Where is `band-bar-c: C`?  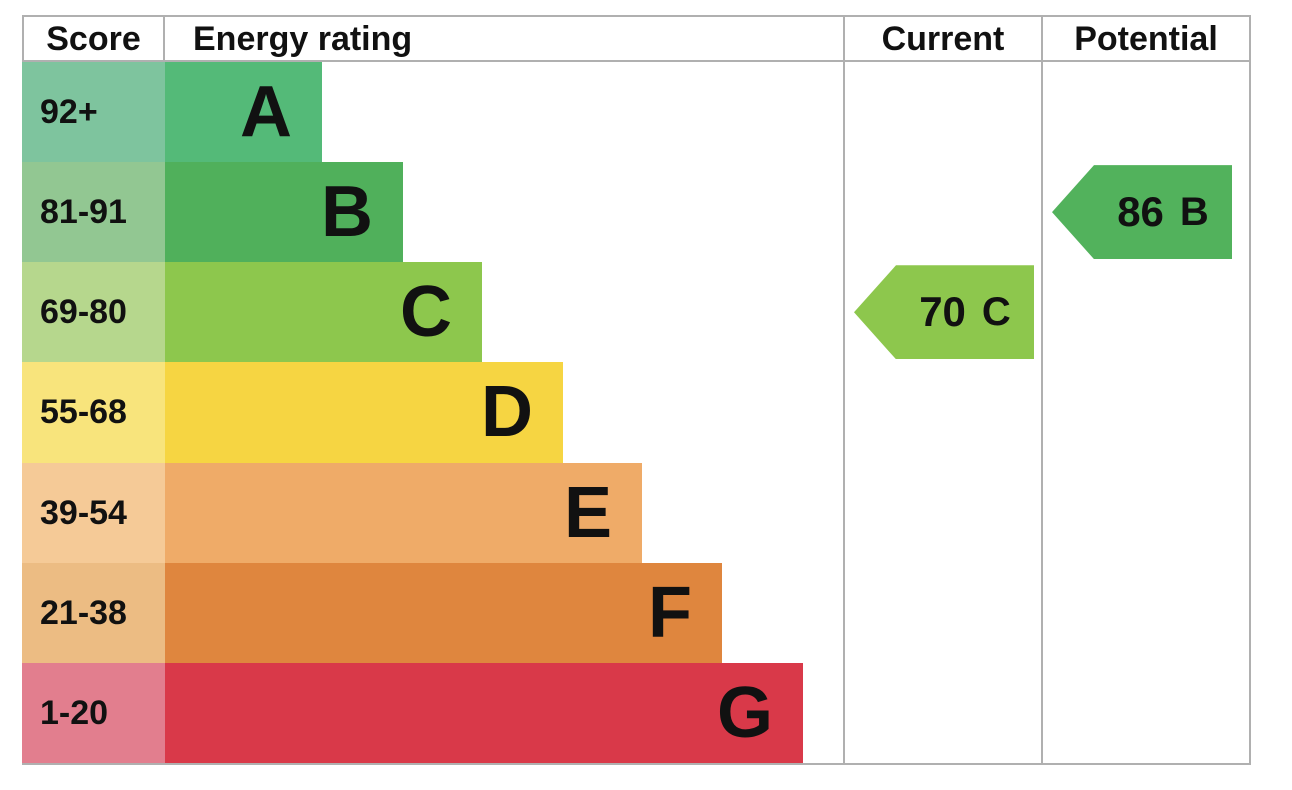 band-bar-c: C is located at coordinates (323, 312).